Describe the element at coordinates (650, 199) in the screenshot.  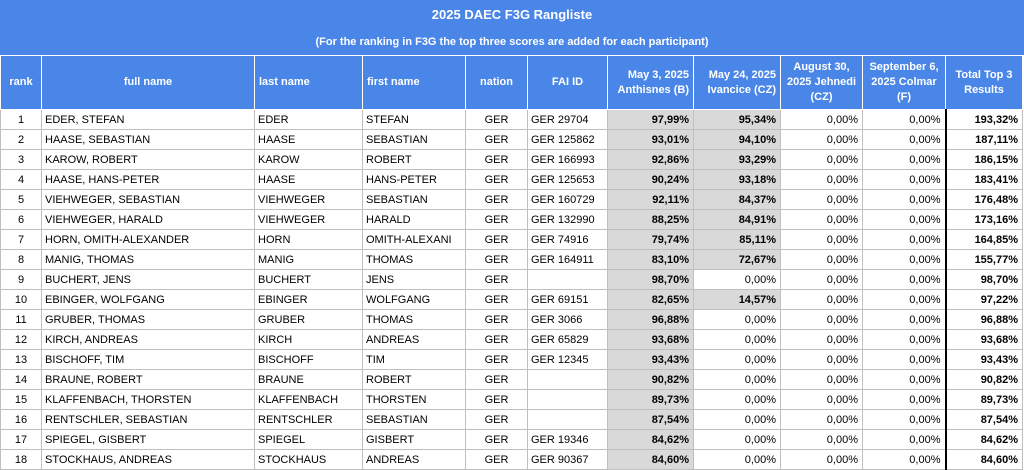
I see `event-anthisnes-cell: 92,11%` at that location.